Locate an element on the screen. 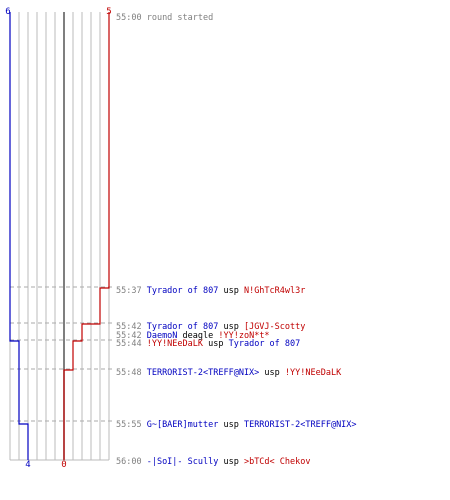 The height and width of the screenshot is (500, 450). team-b-start-count: 5 is located at coordinates (108, 12).